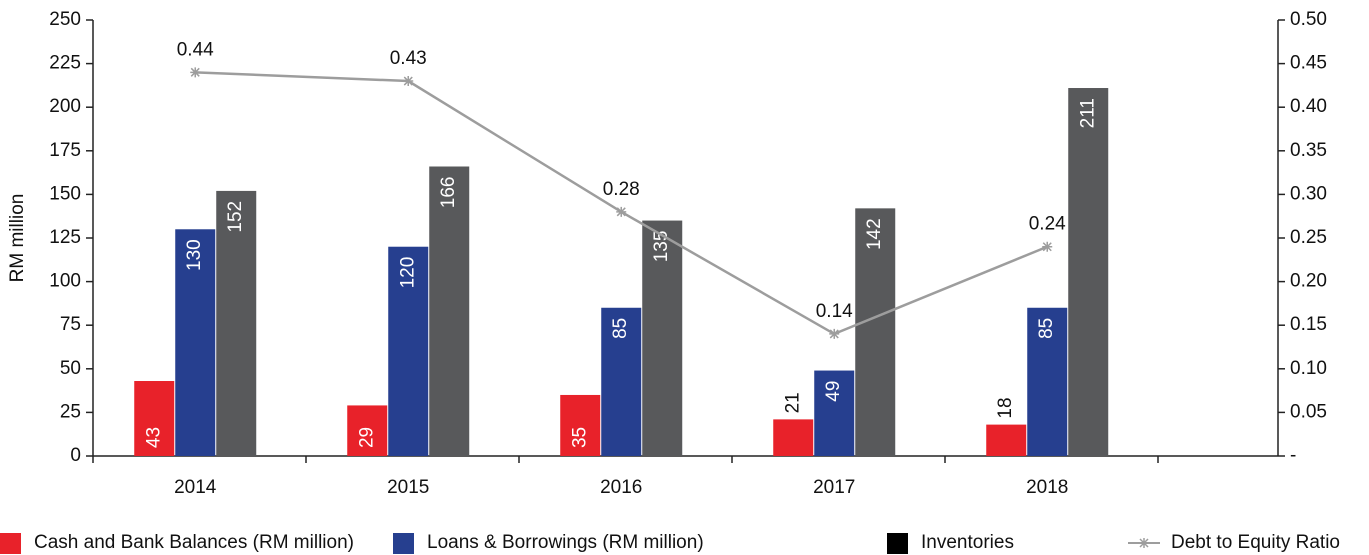 The height and width of the screenshot is (555, 1369). What do you see at coordinates (70, 368) in the screenshot?
I see `y-tick-label: 50` at bounding box center [70, 368].